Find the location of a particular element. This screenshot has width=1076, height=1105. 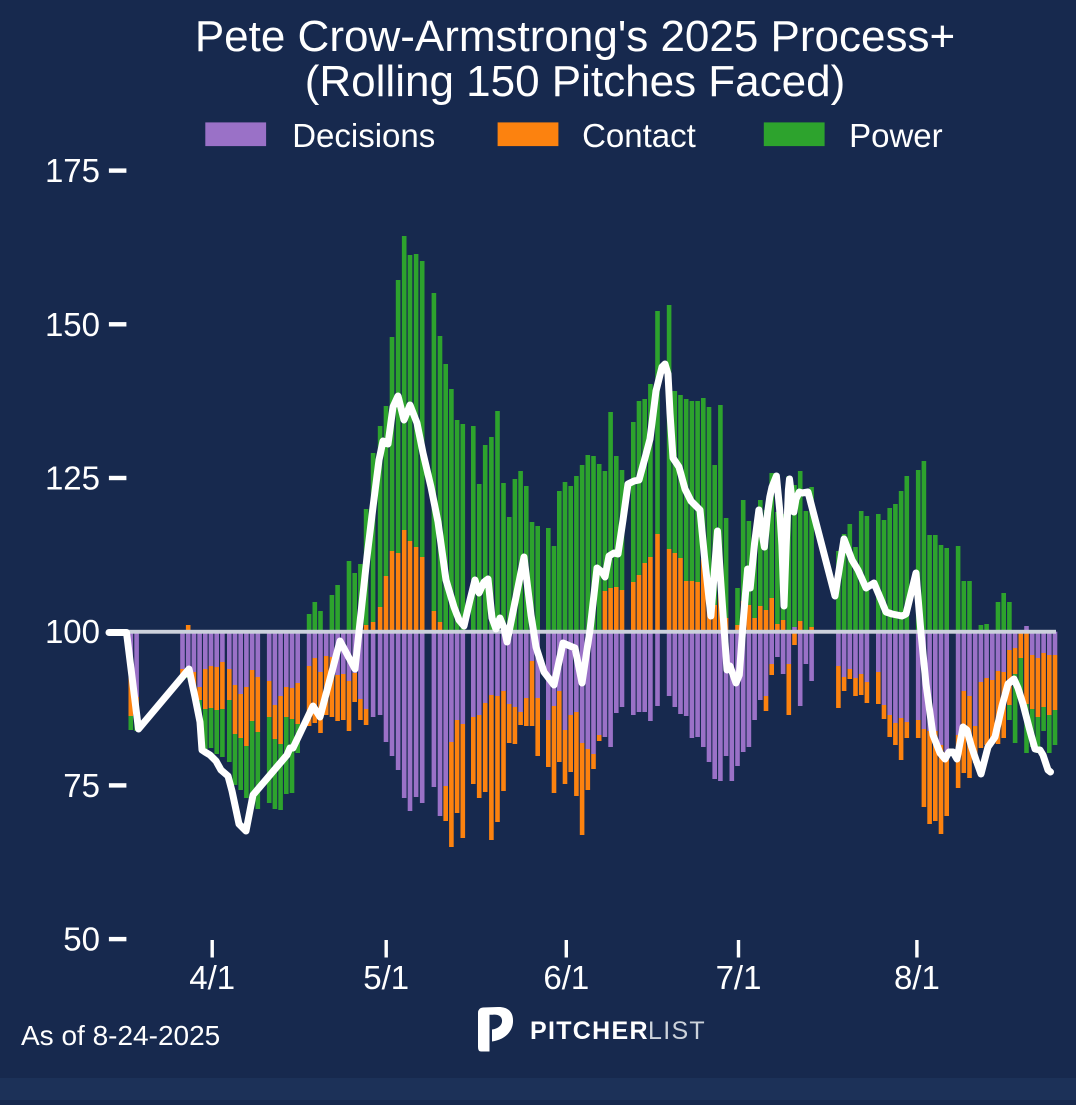

svg-text: Power is located at coordinates (896, 135).